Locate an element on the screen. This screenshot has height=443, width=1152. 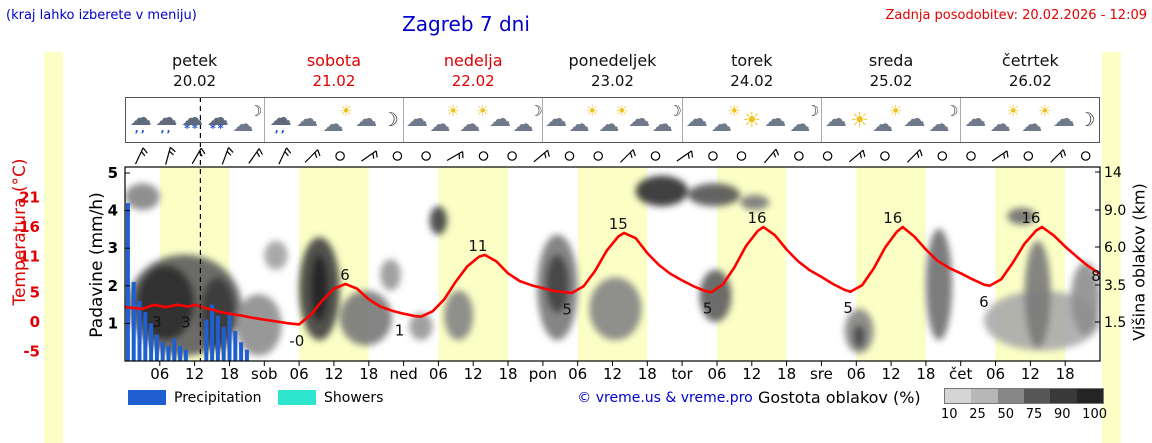
density-tick-label: 10 is located at coordinates (949, 414).